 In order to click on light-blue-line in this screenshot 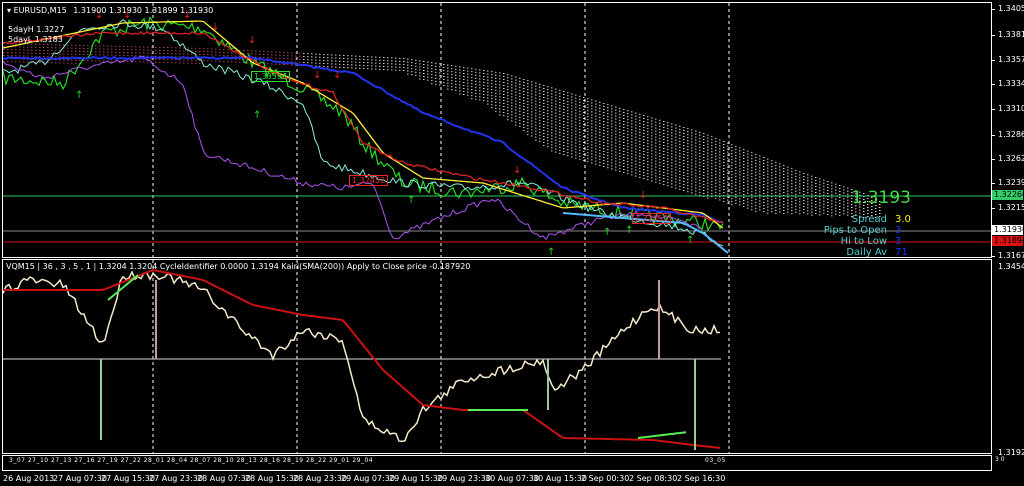, I will do `click(645, 233)`.